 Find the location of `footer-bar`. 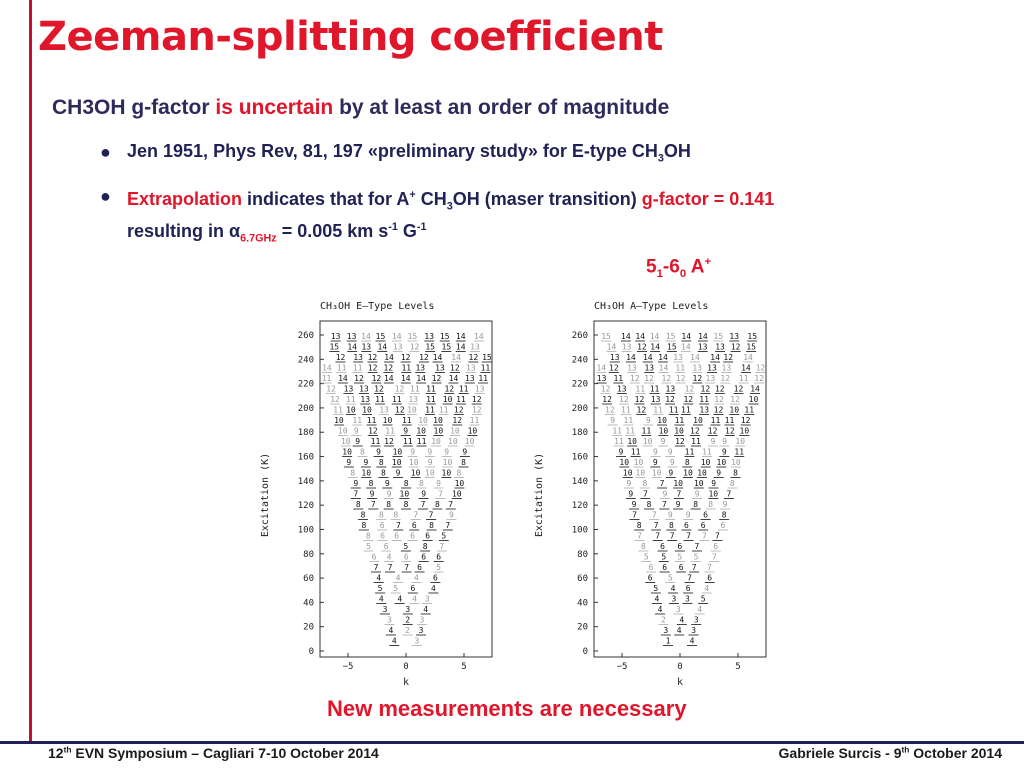

footer-bar is located at coordinates (512, 742).